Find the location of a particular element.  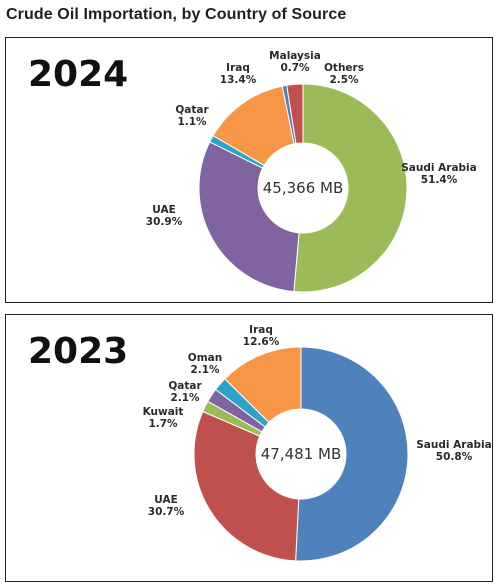

label-saudi-arabia-2024: Saudi Arabia 51.4% is located at coordinates (438, 174).